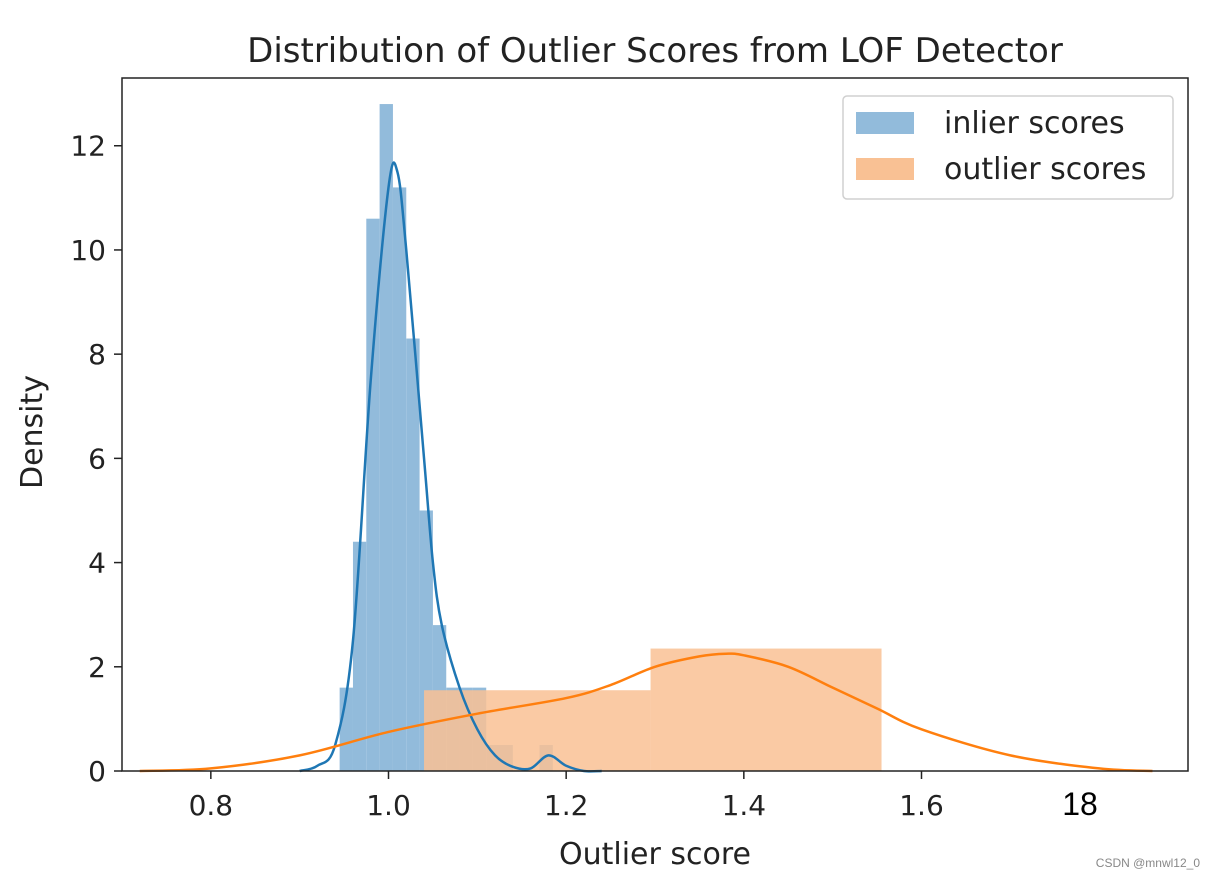 The width and height of the screenshot is (1214, 878). What do you see at coordinates (211, 805) in the screenshot?
I see `x-tick-label: 0.8` at bounding box center [211, 805].